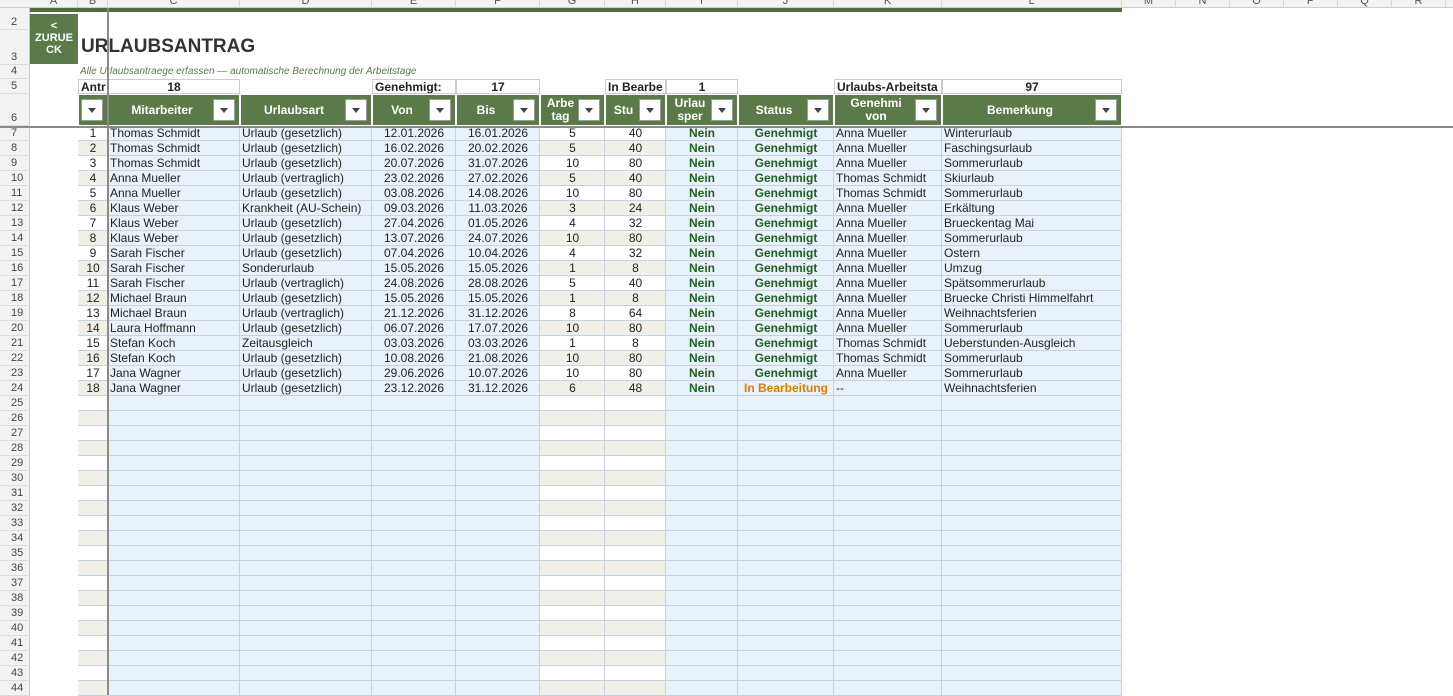  I want to click on table-cell: In Bearbeitung, so click(785, 388).